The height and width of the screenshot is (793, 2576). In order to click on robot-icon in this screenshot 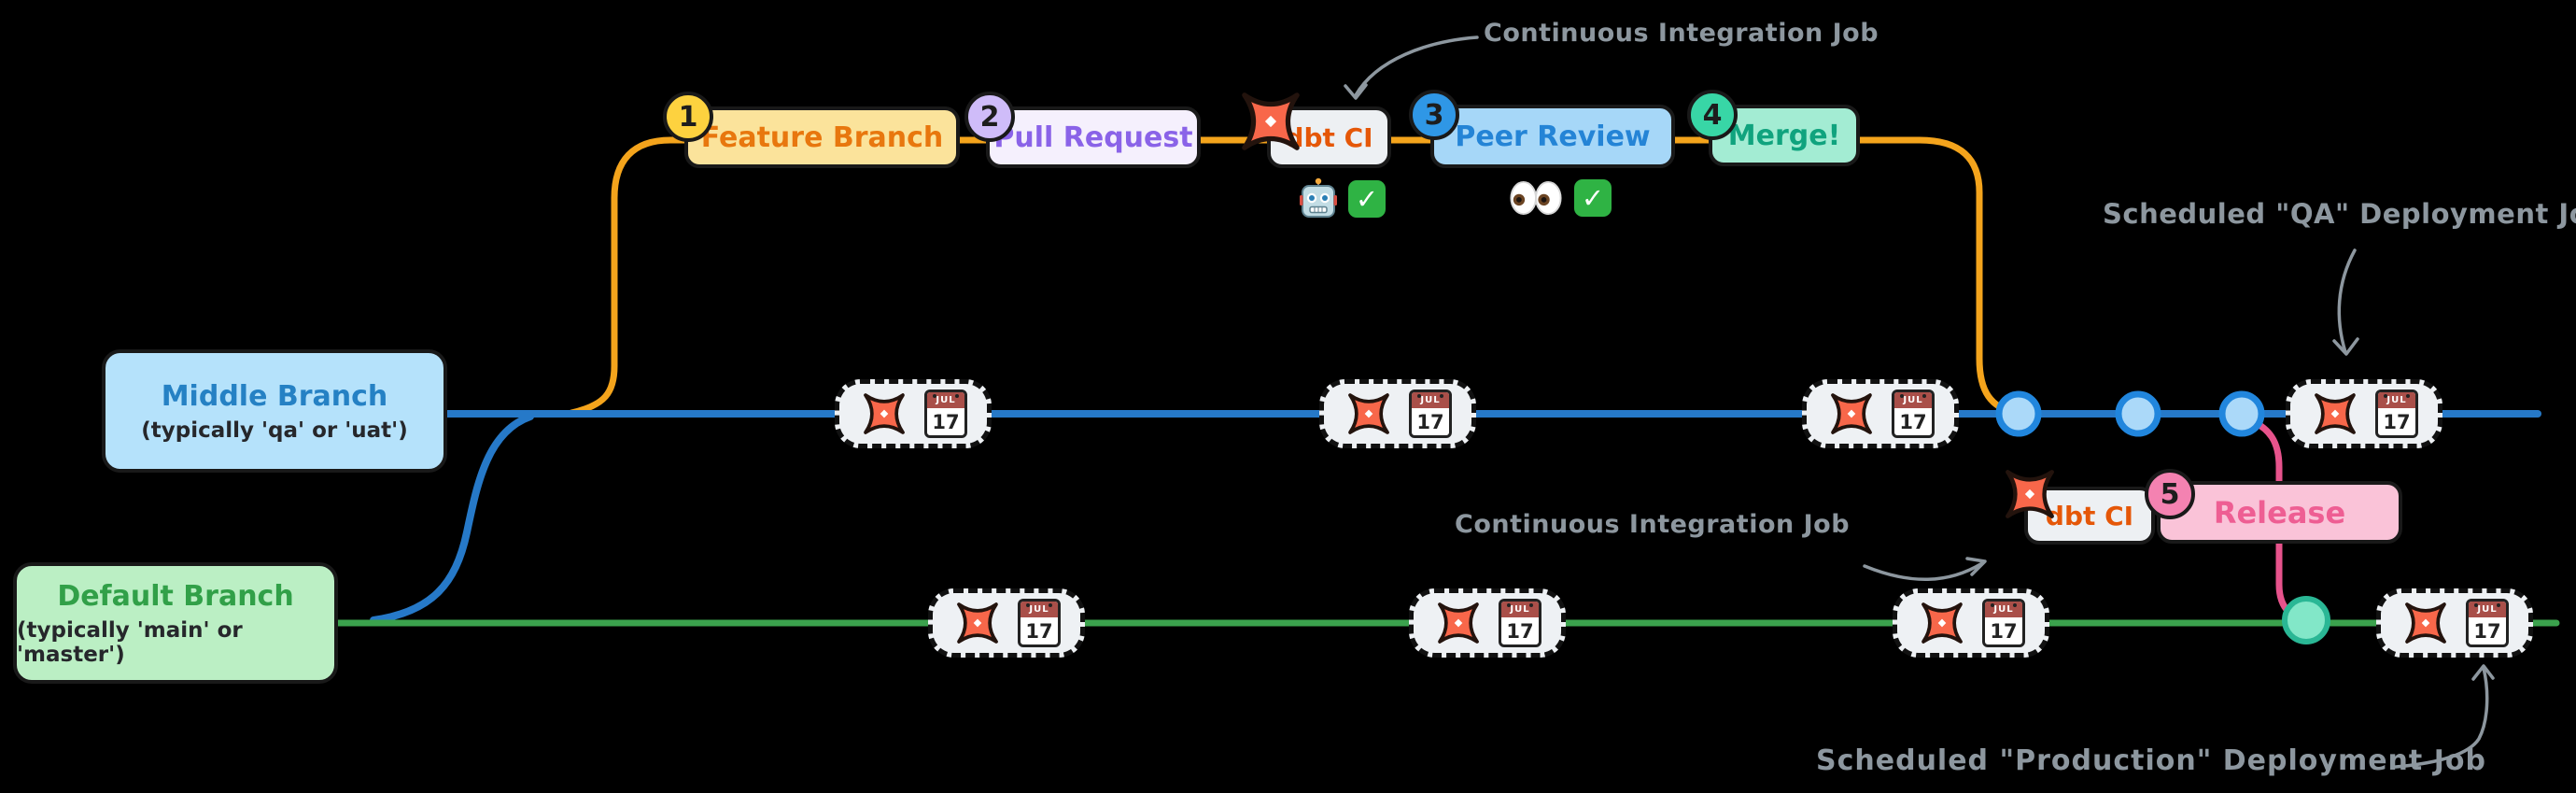, I will do `click(1318, 198)`.